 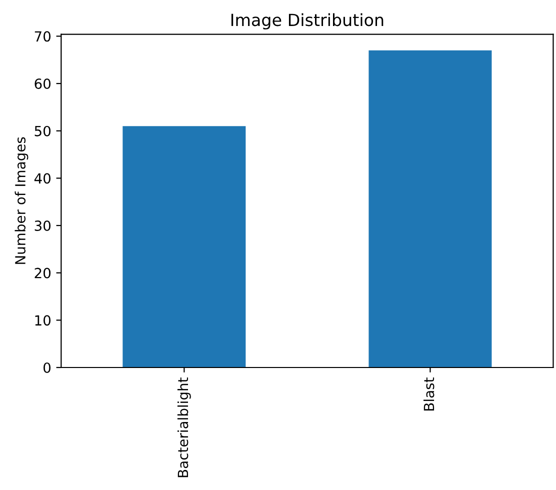 I want to click on y-tick-label: 0, so click(x=47, y=367).